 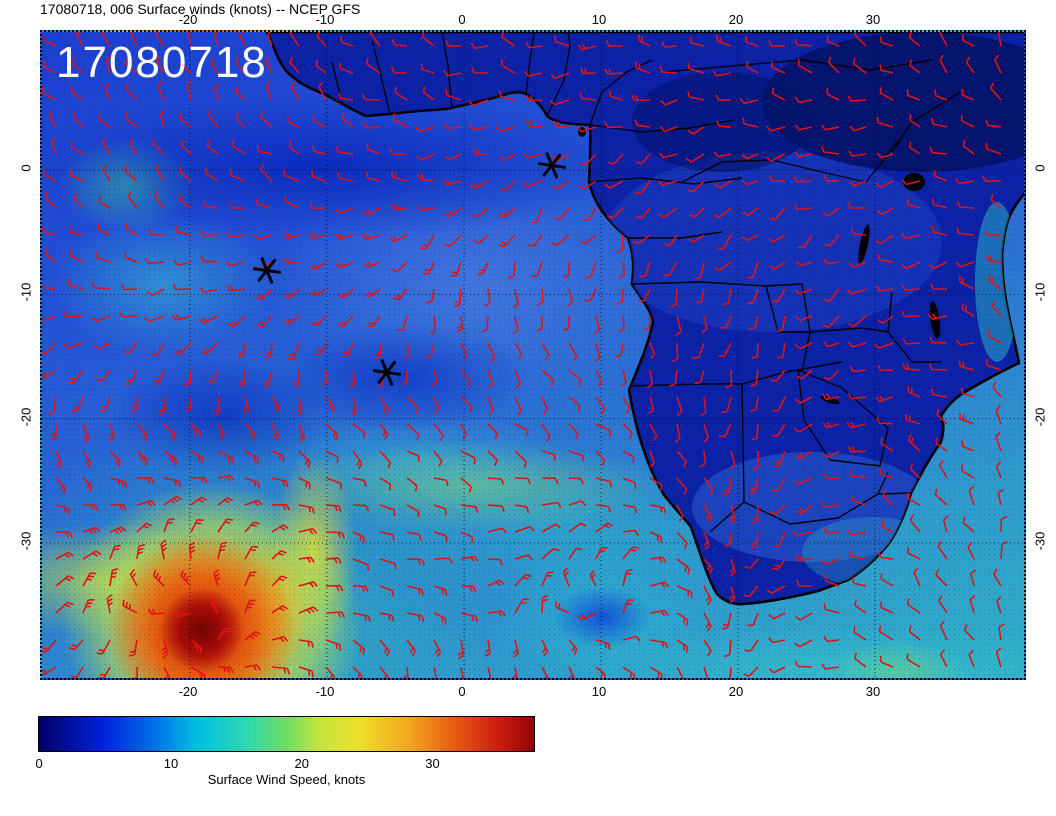 I want to click on colorbar-tick-label: 0, so click(x=39, y=763).